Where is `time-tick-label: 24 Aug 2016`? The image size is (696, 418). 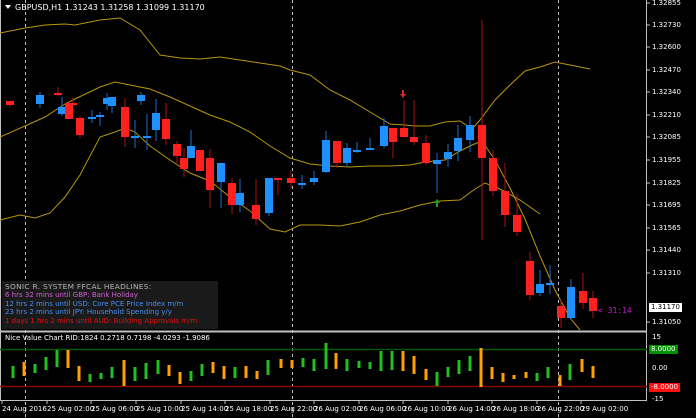
time-tick-label: 24 Aug 2016 is located at coordinates (24, 409).